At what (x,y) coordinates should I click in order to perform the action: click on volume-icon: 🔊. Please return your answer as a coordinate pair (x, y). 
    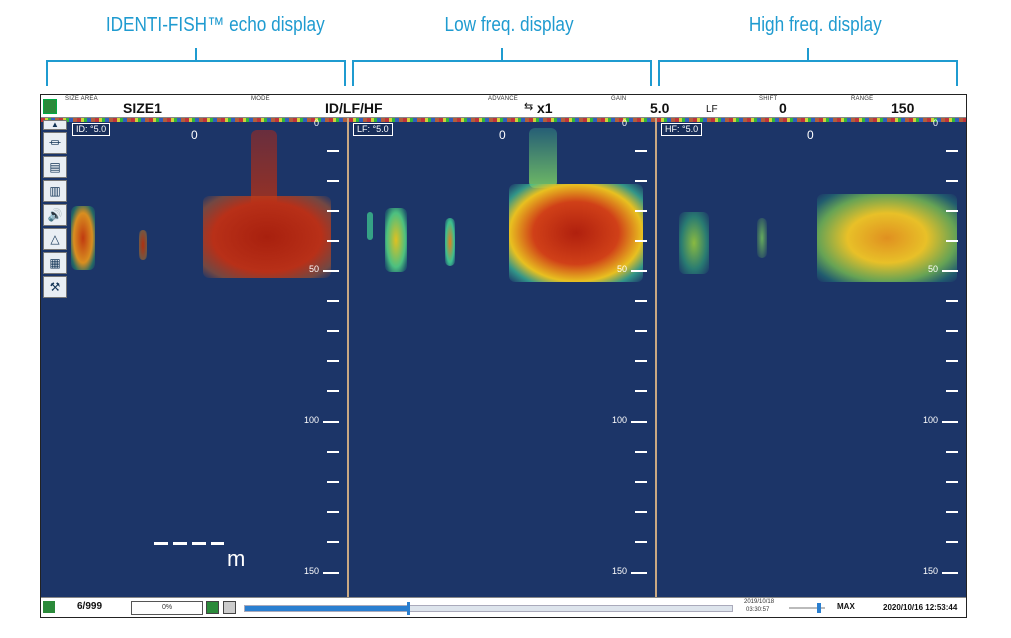
    Looking at the image, I should click on (55, 215).